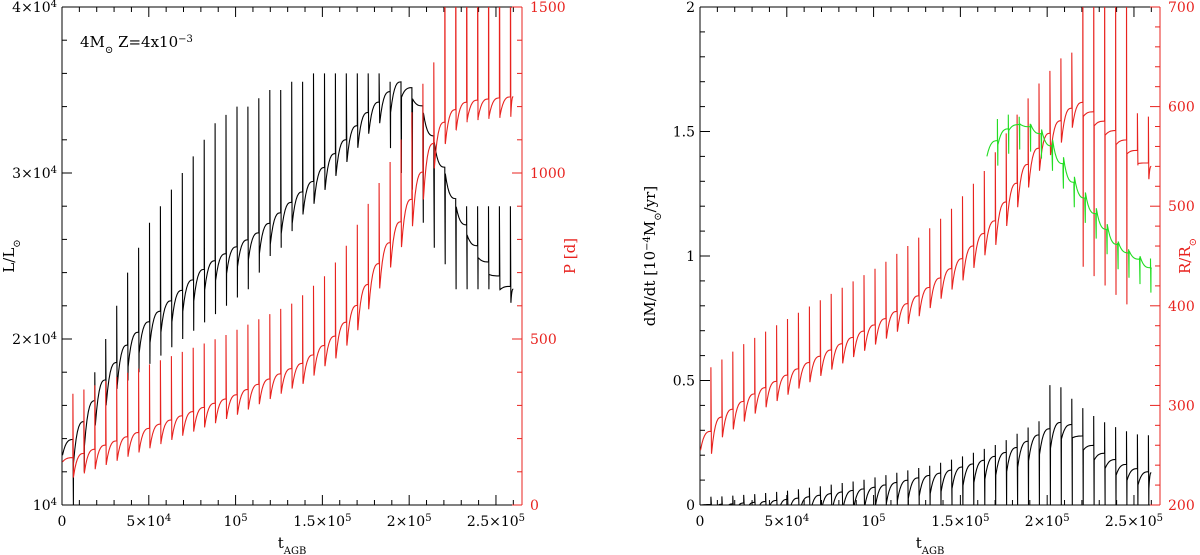  What do you see at coordinates (960, 522) in the screenshot?
I see `right-x-tick-label: 1.5×10⁵` at bounding box center [960, 522].